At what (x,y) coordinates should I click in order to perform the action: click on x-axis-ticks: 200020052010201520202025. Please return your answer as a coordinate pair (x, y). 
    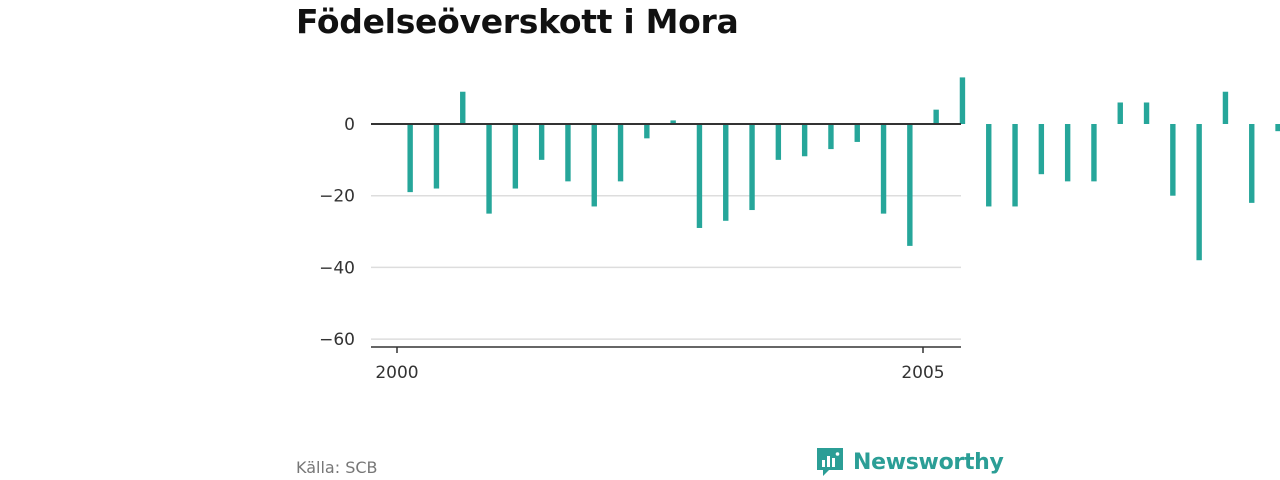
    Looking at the image, I should click on (660, 365).